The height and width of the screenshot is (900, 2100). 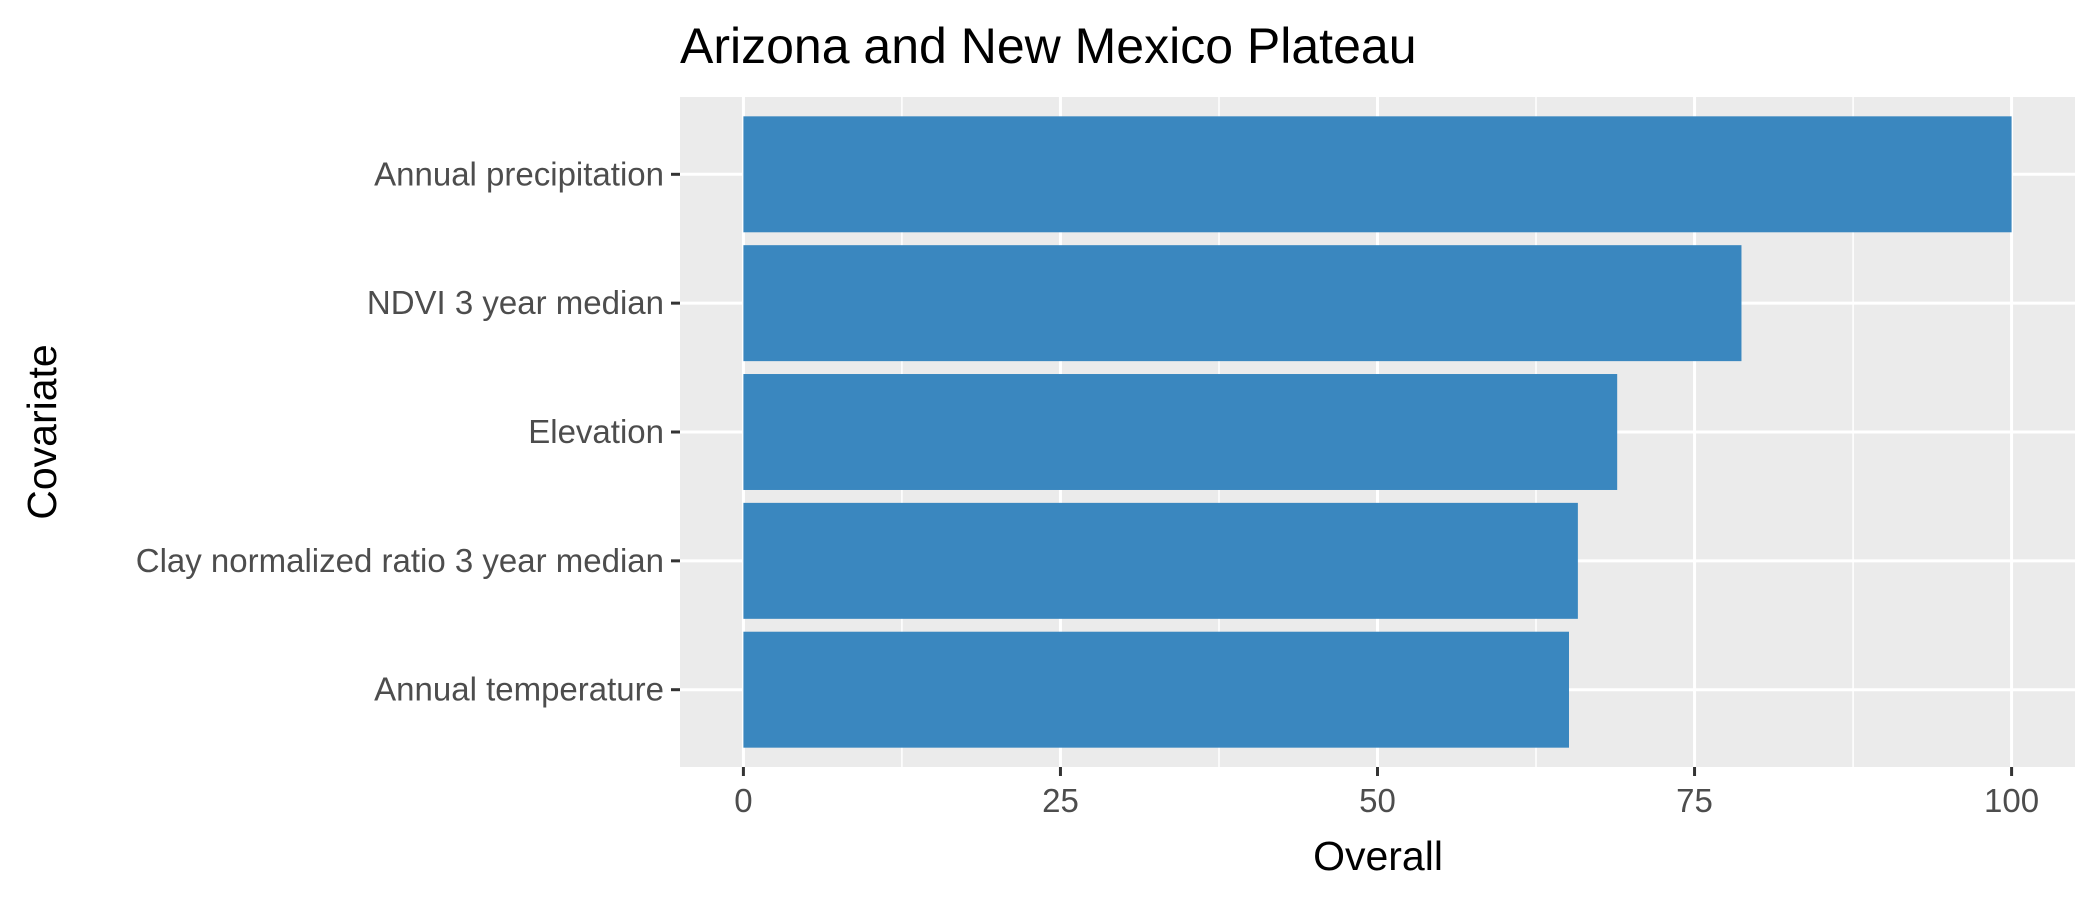 I want to click on x-tick-label: 75, so click(x=1694, y=800).